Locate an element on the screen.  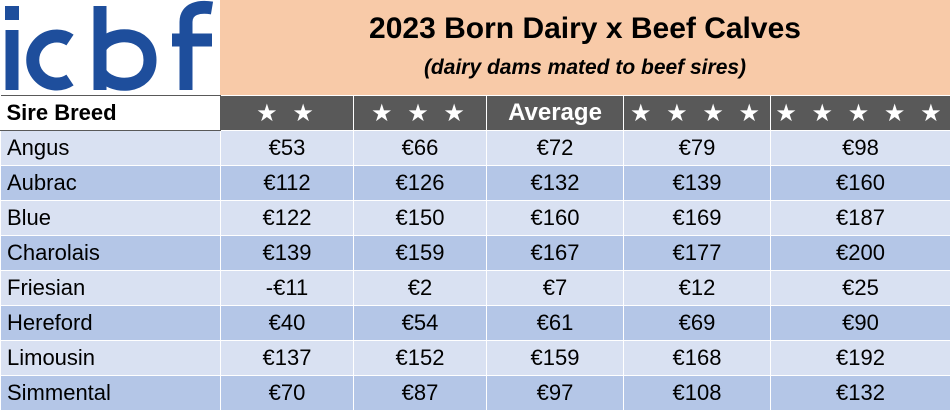
cell-two-star: €70 is located at coordinates (287, 393).